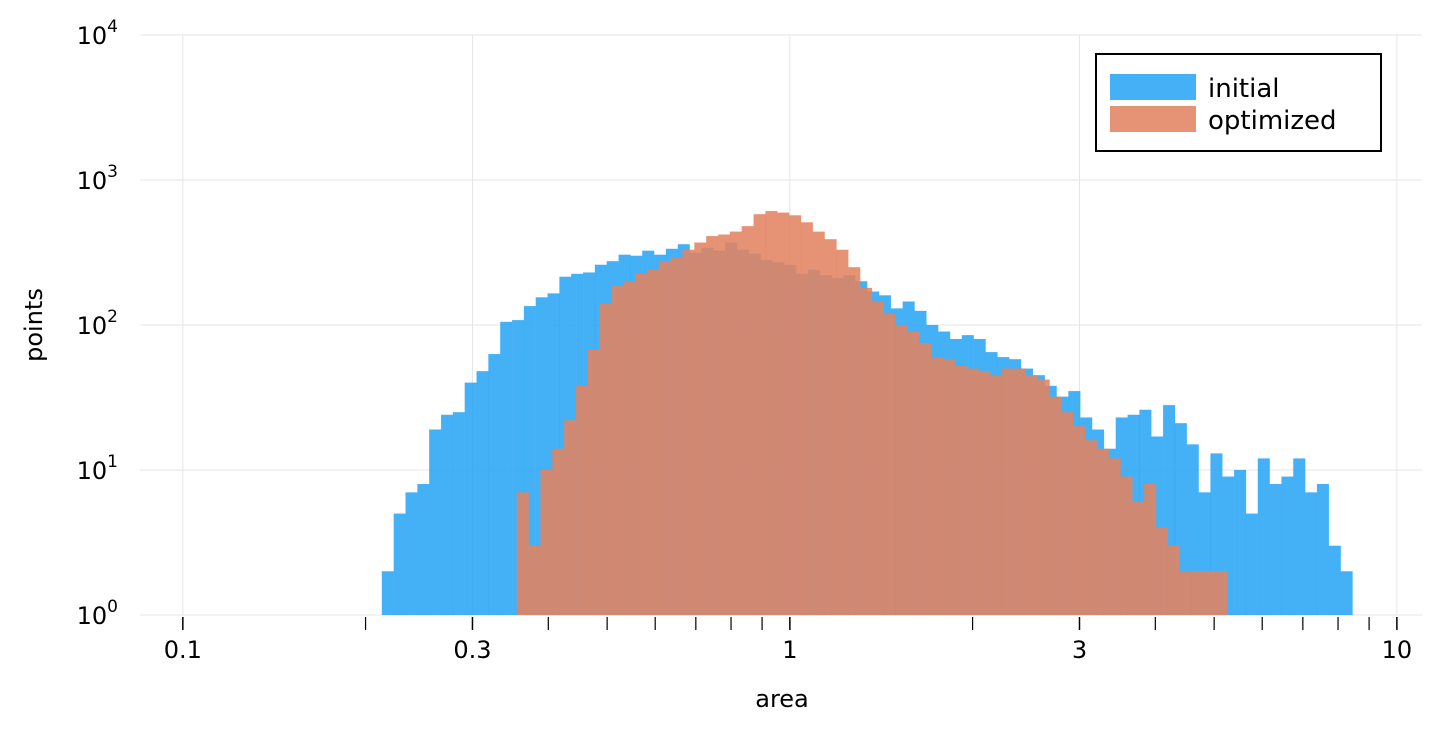 This screenshot has width=1442, height=732. I want to click on legend: initial optimized, so click(1238, 102).